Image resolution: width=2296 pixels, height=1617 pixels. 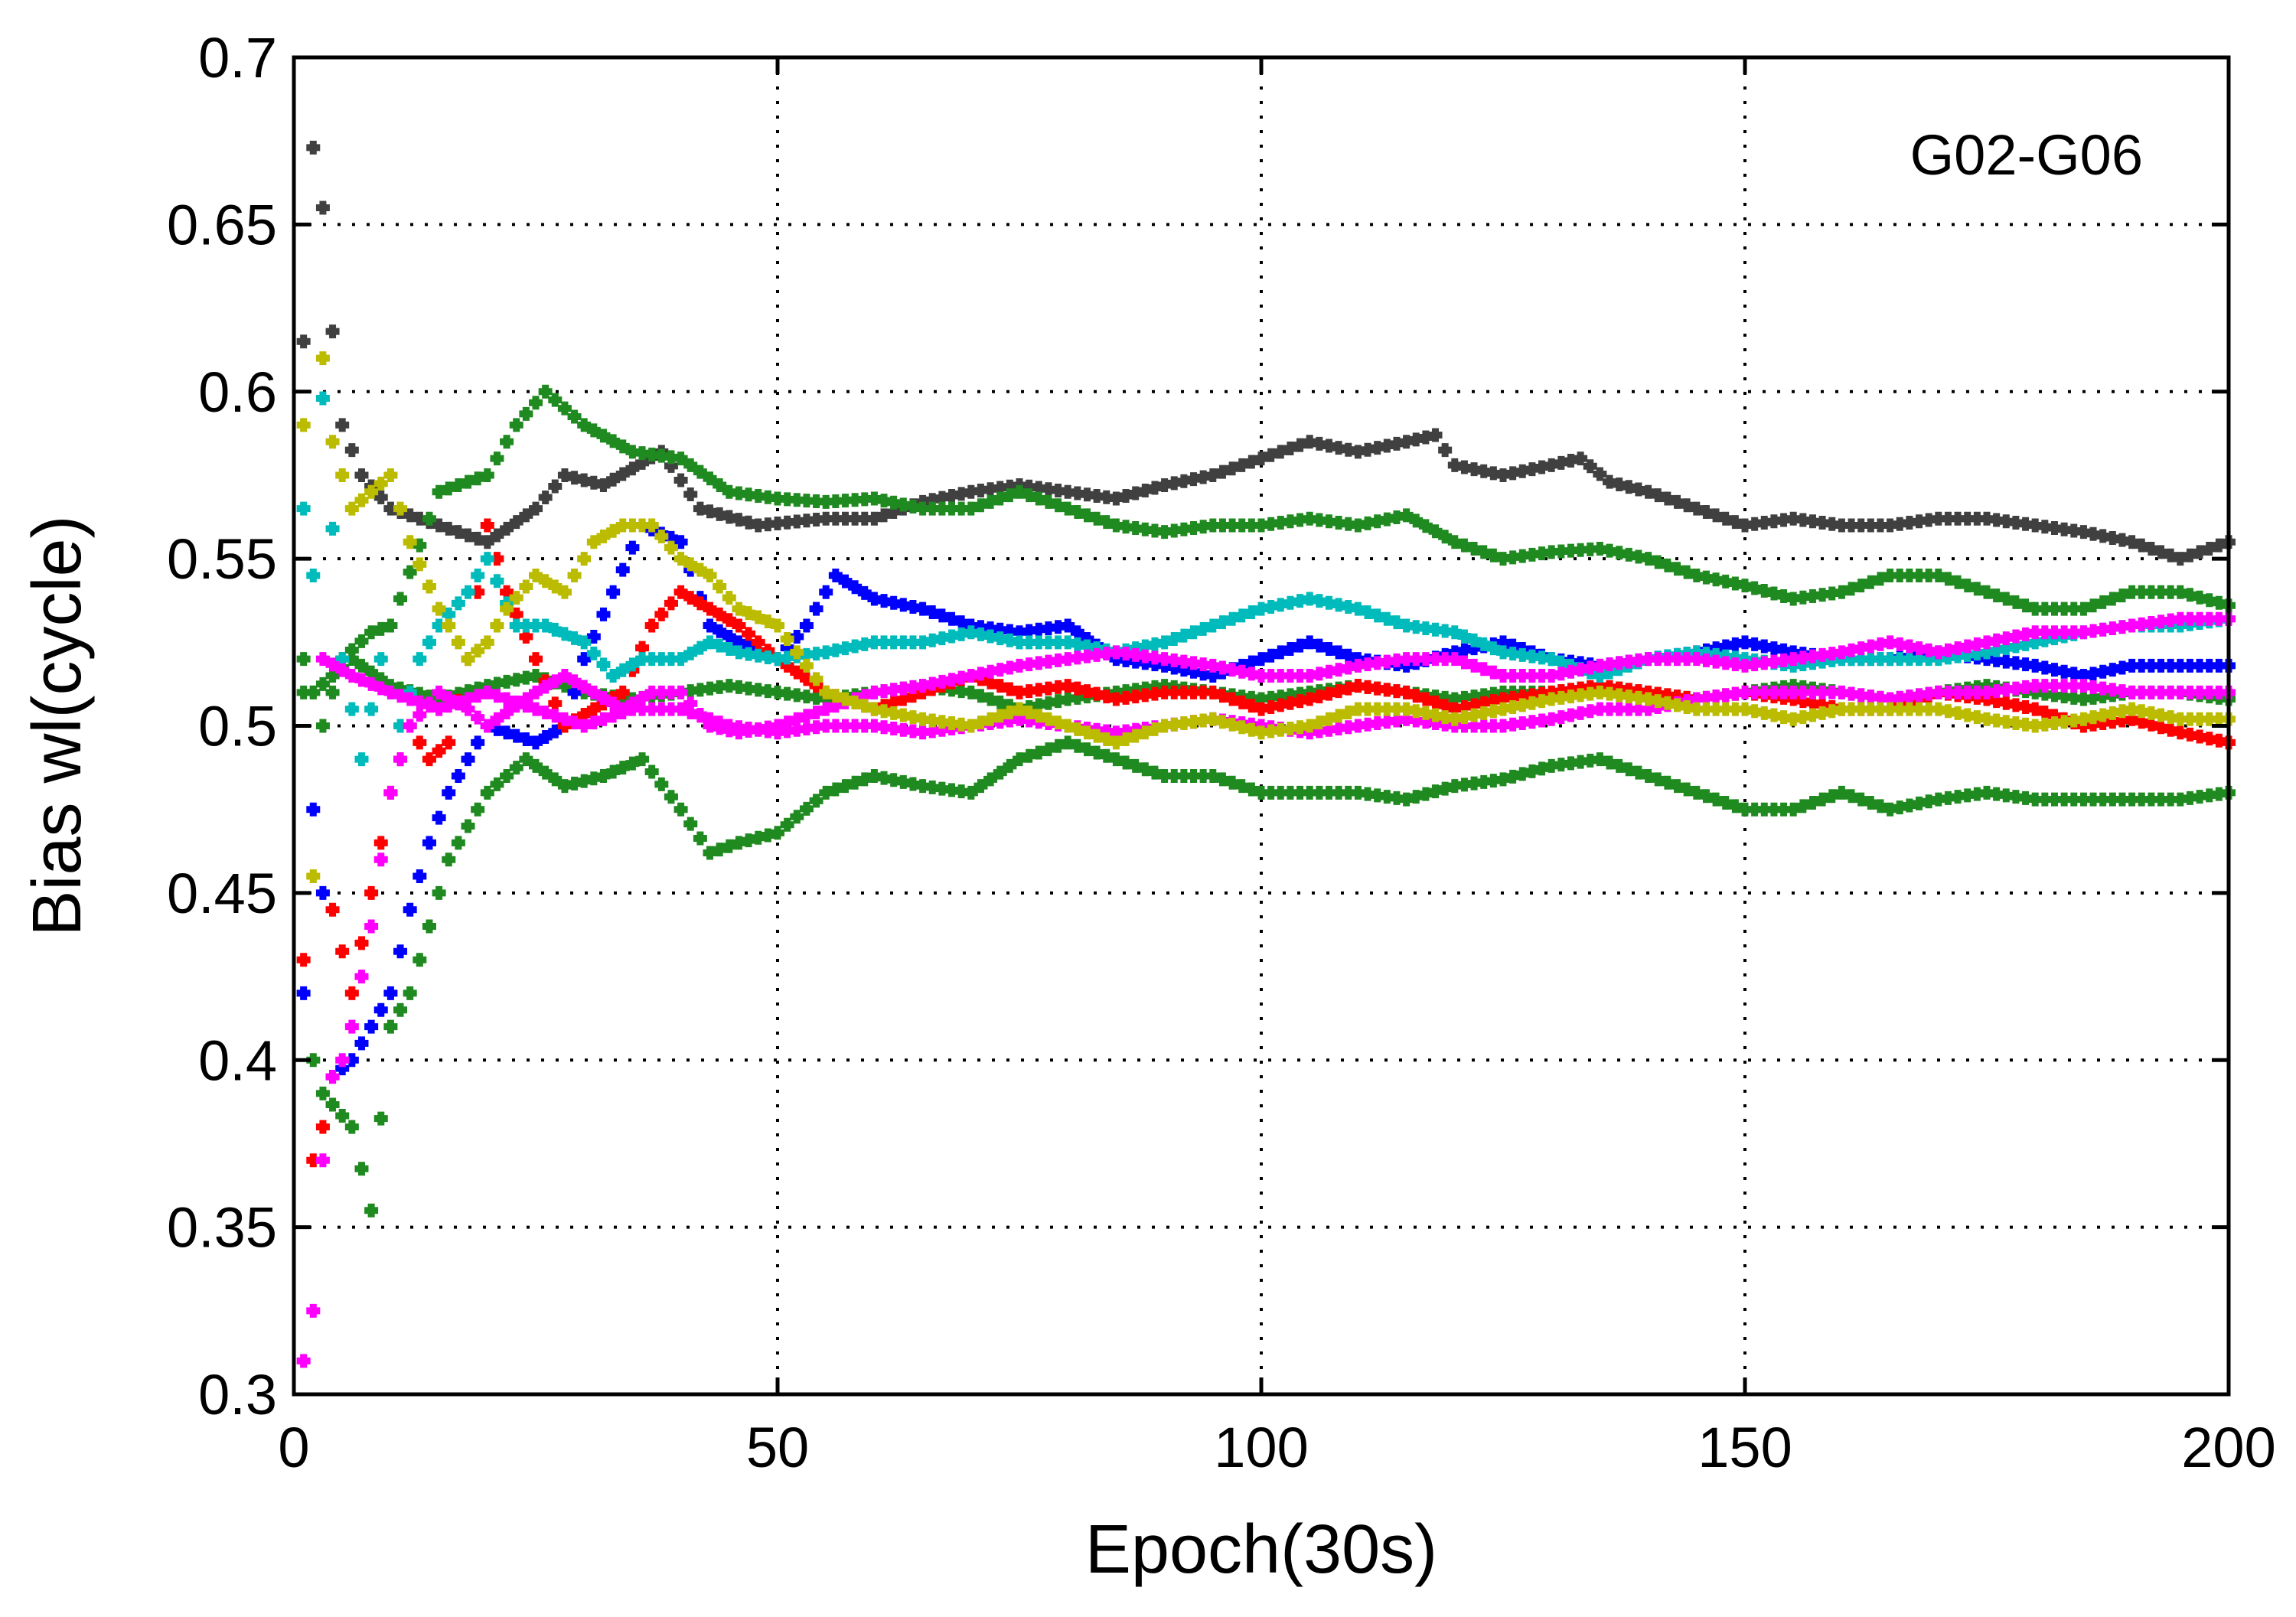 What do you see at coordinates (222, 1228) in the screenshot?
I see `y-tick-label: 0.35` at bounding box center [222, 1228].